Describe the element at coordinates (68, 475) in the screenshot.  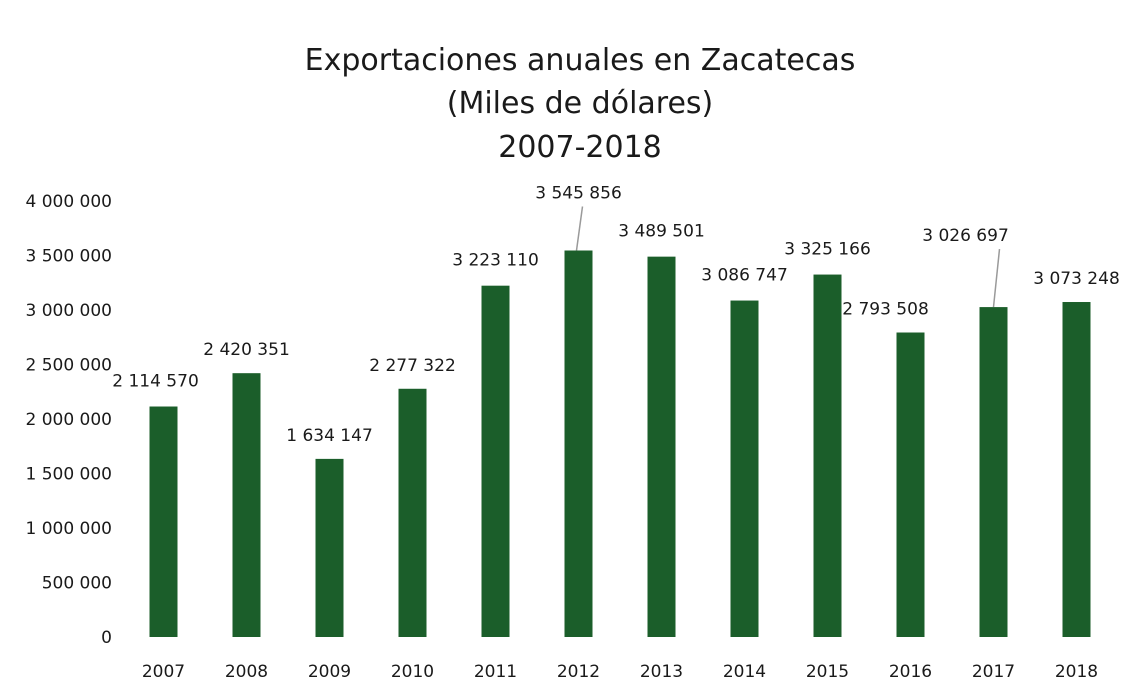
I see `y-tick-label: 1 500 000` at that location.